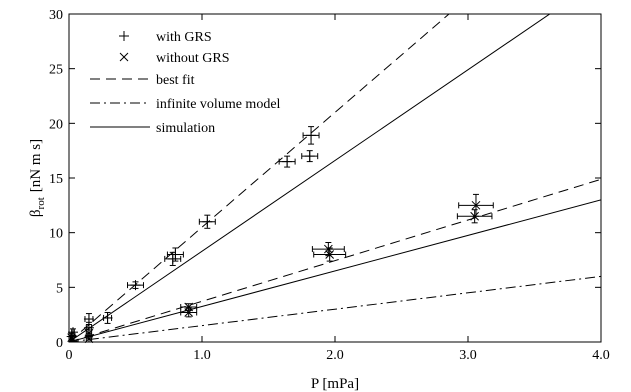 The width and height of the screenshot is (631, 392). Describe the element at coordinates (36, 165) in the screenshot. I see `y-axis-label-unit: [nN m s]` at that location.